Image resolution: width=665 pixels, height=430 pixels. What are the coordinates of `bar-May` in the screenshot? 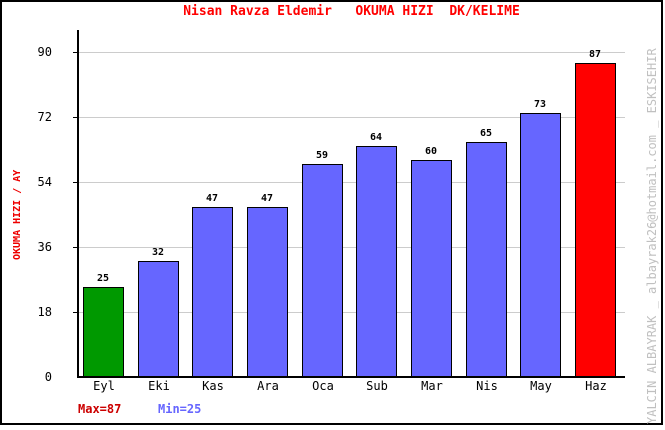 It's located at (540, 245).